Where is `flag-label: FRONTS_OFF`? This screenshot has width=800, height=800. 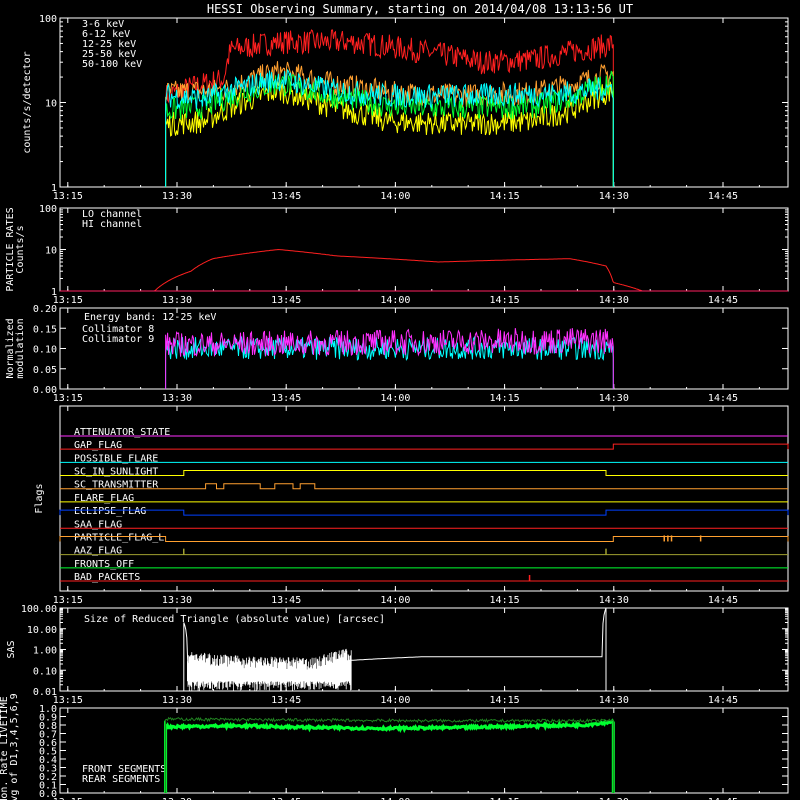 flag-label: FRONTS_OFF is located at coordinates (104, 564).